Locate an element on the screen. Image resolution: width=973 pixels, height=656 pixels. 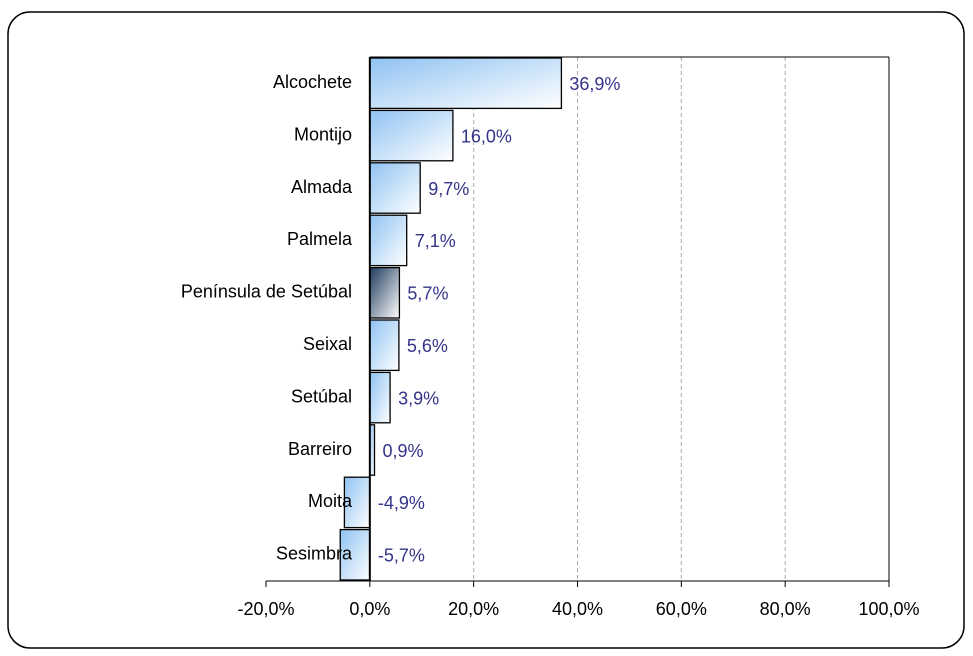
category-label: Palmela is located at coordinates (320, 239).